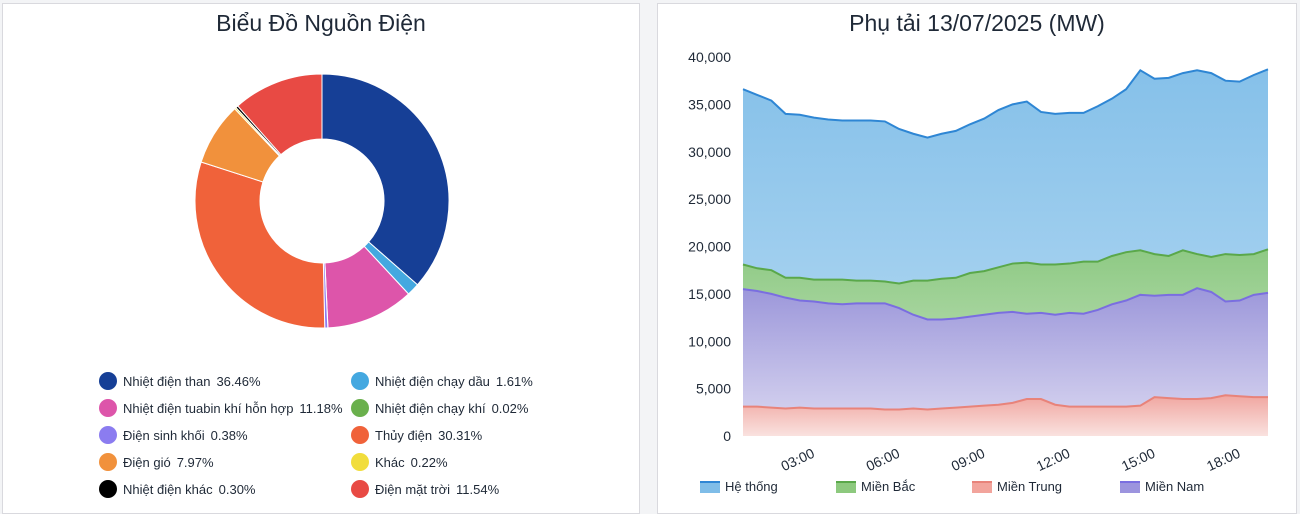  Describe the element at coordinates (390, 462) in the screenshot. I see `legend-label: Khác` at that location.